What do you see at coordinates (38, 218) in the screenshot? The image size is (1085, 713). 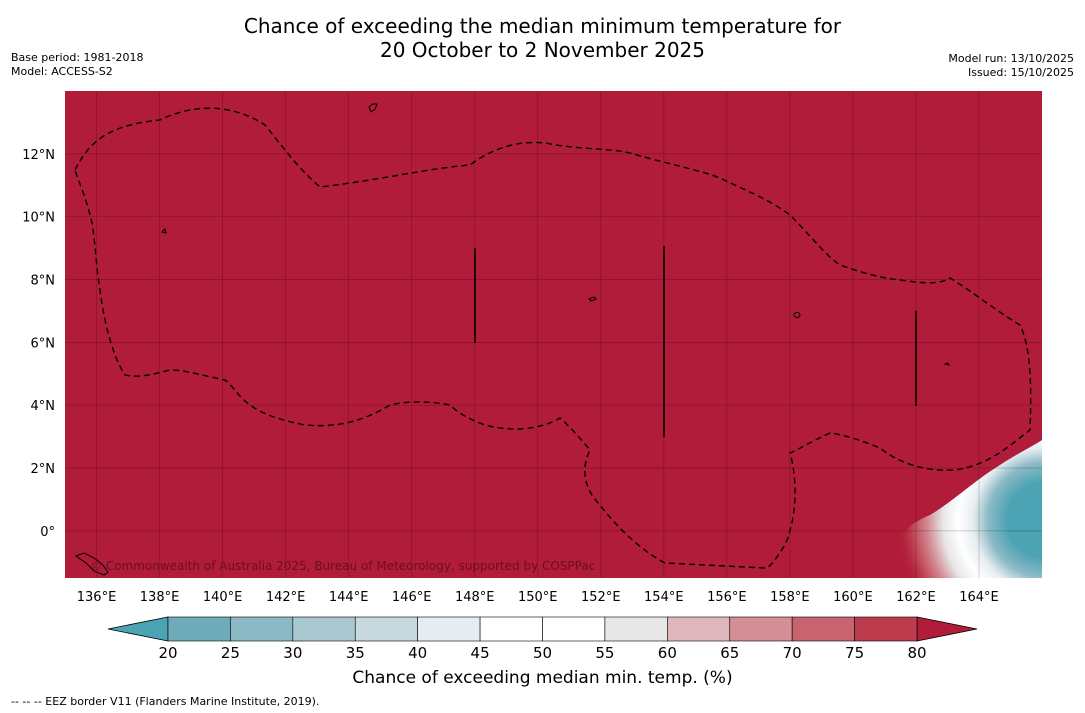 I see `lat-tick-label: 10°N` at bounding box center [38, 218].